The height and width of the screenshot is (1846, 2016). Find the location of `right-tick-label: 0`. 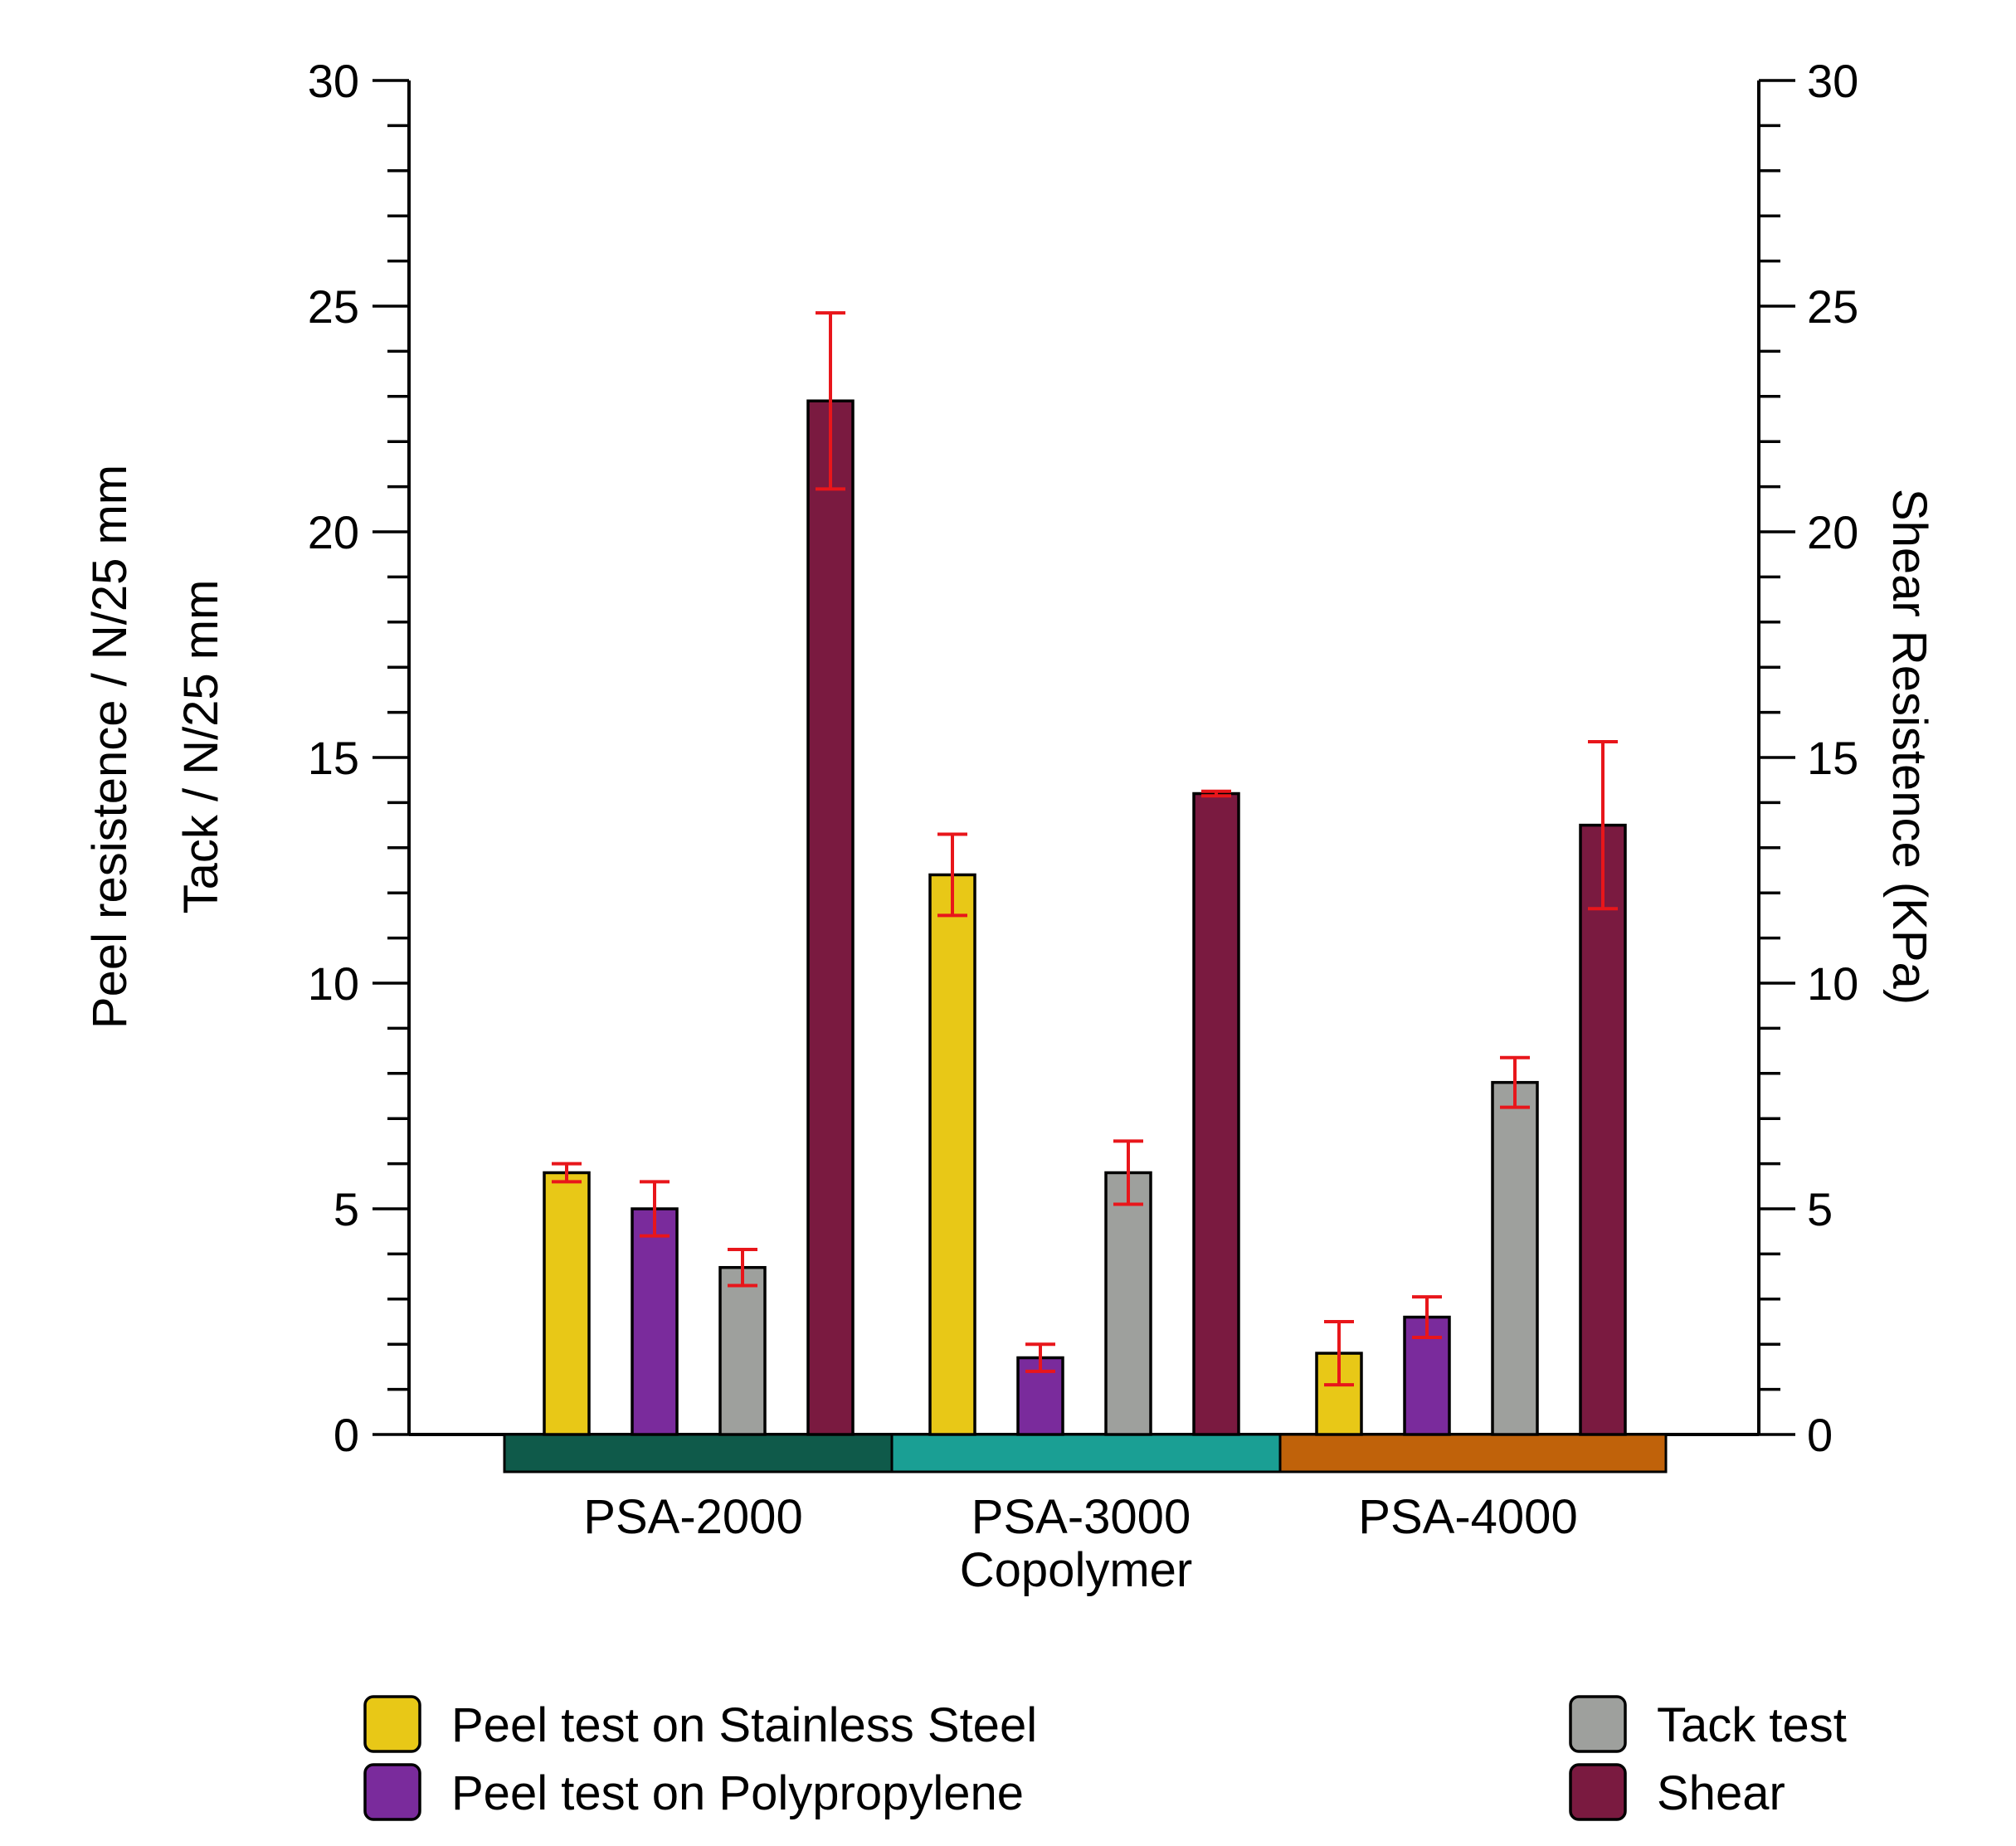

right-tick-label: 0 is located at coordinates (1820, 1435).